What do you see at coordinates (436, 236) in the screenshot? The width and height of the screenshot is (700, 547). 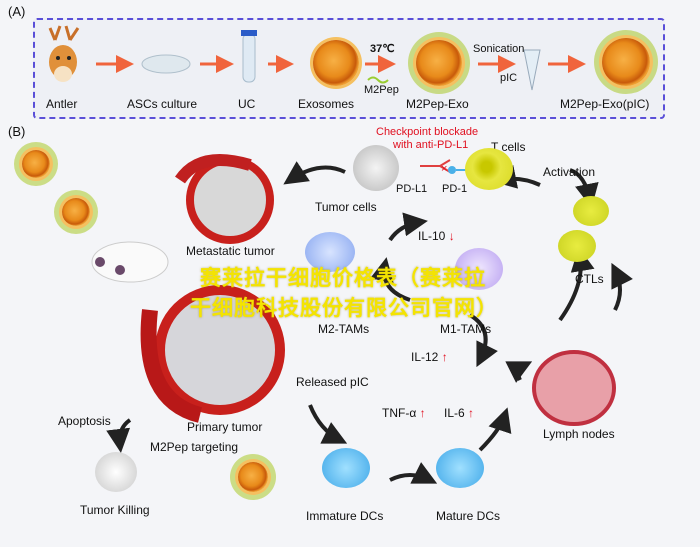 I see `il10-label: IL-10 ↓` at bounding box center [436, 236].